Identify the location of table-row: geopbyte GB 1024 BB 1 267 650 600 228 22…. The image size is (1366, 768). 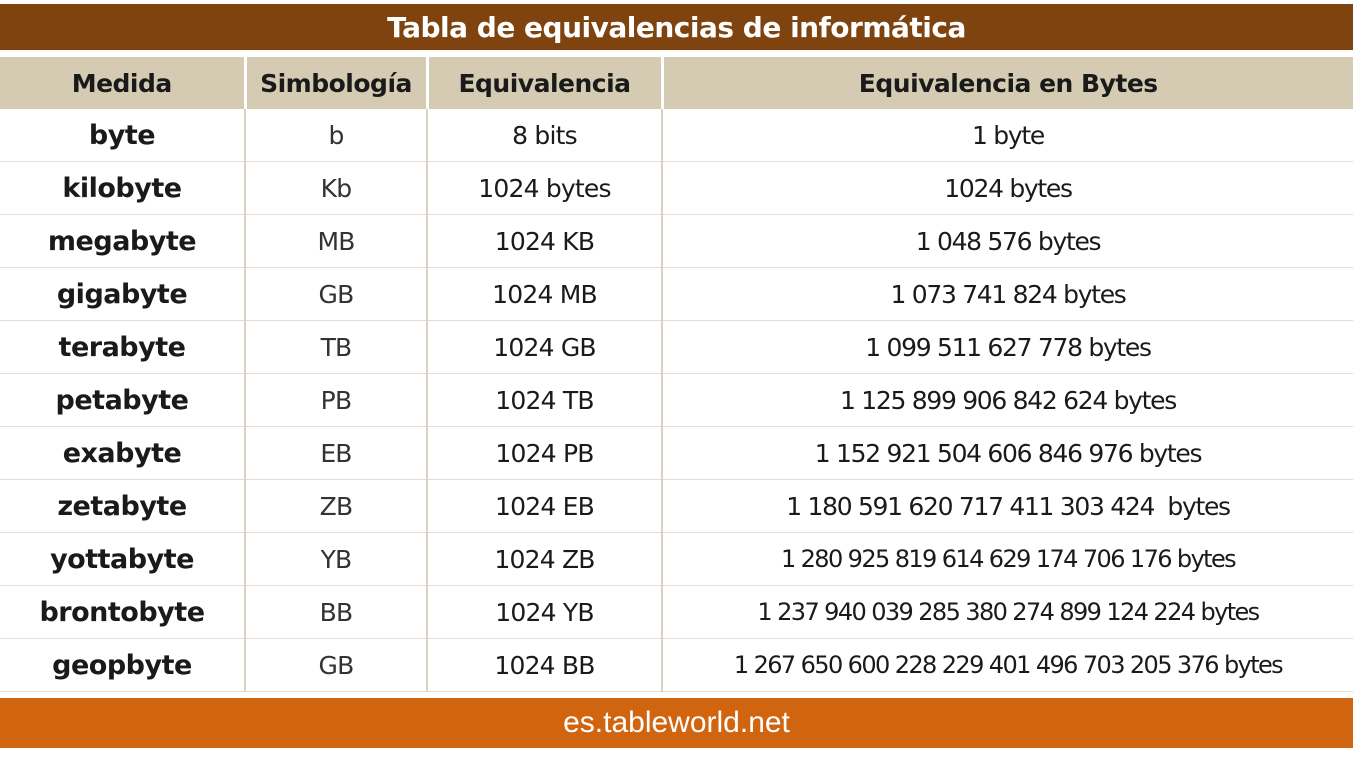
(676, 665).